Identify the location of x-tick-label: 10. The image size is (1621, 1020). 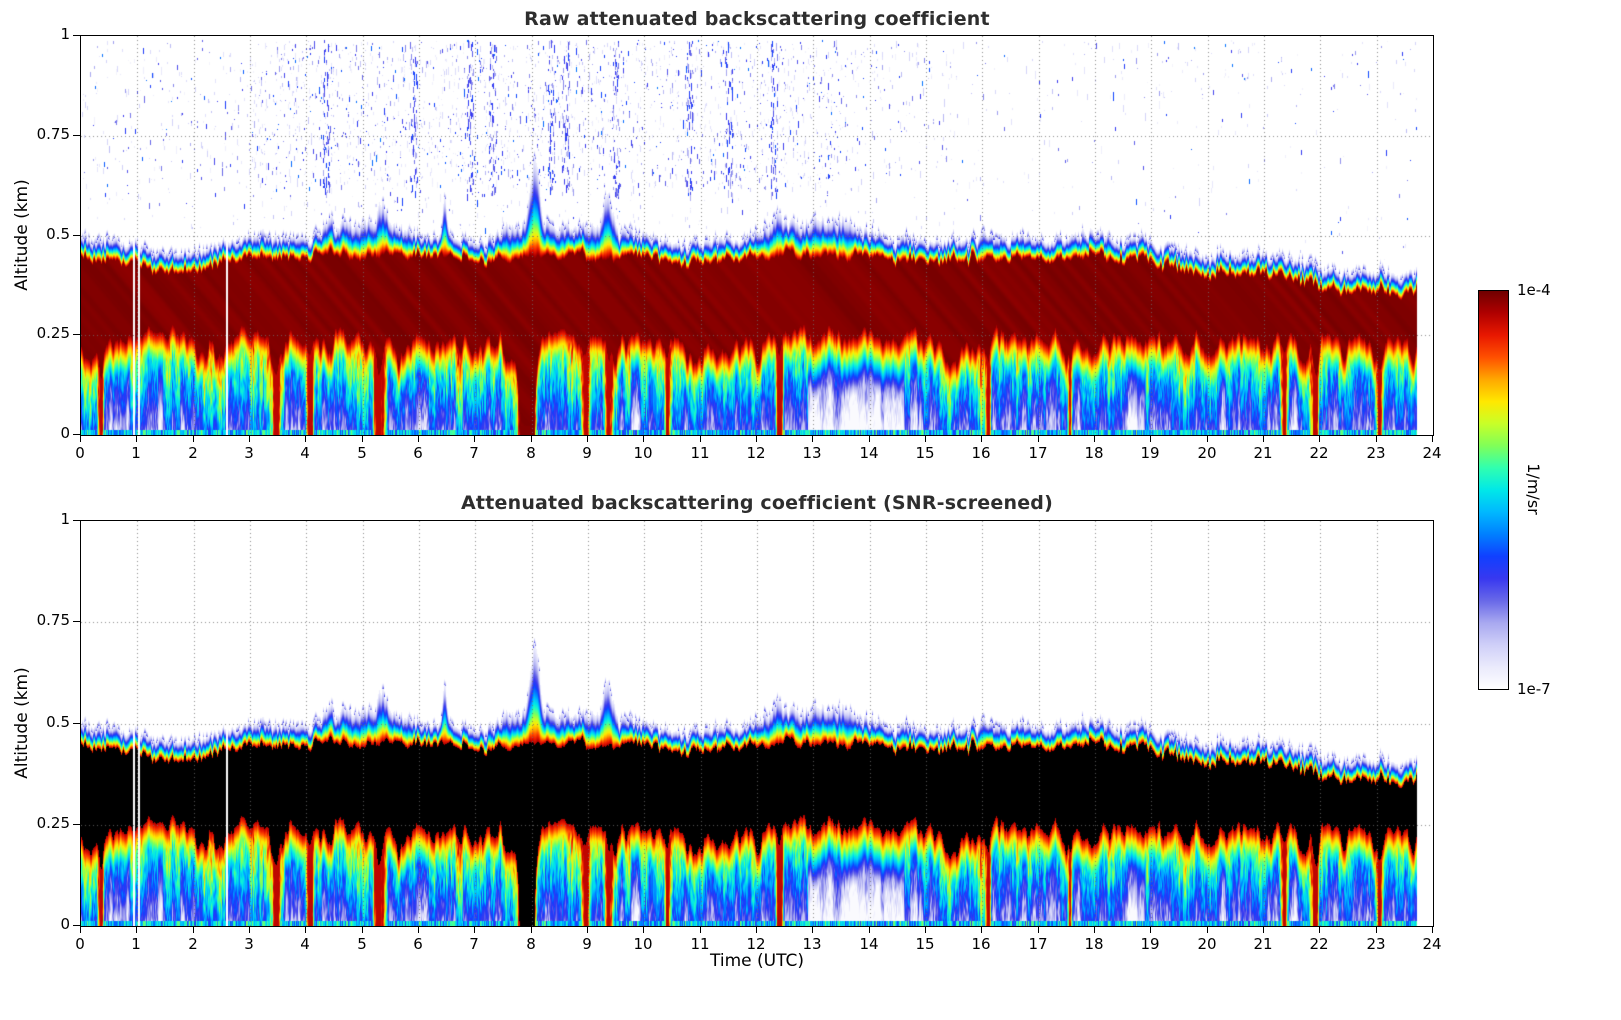
(643, 453).